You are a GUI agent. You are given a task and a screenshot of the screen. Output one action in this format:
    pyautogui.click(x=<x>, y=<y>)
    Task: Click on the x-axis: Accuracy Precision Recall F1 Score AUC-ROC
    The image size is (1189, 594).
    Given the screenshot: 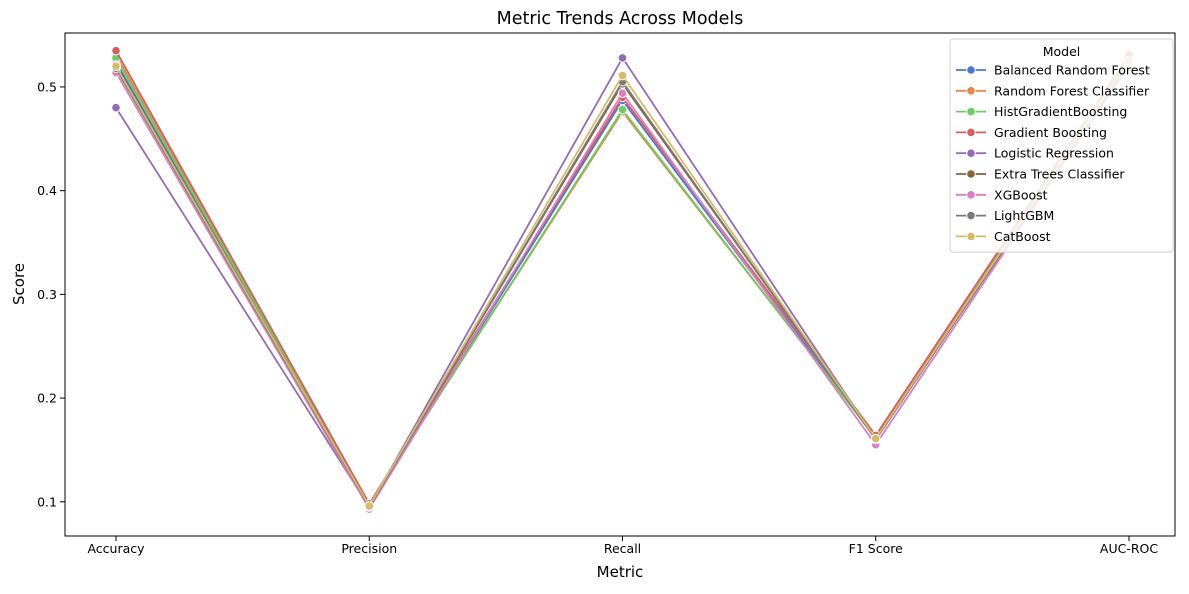 What is the action you would take?
    pyautogui.click(x=622, y=546)
    